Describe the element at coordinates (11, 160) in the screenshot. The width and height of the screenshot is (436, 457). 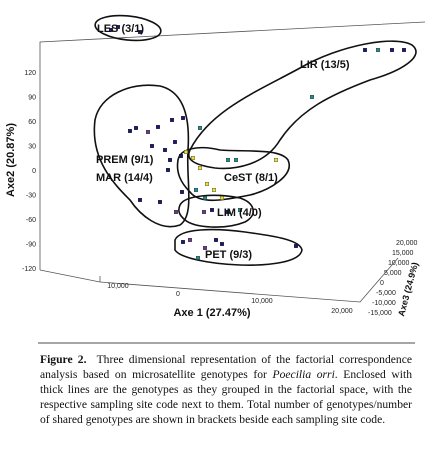
I see `y-axis-label: Axe2 (20.87%)` at that location.